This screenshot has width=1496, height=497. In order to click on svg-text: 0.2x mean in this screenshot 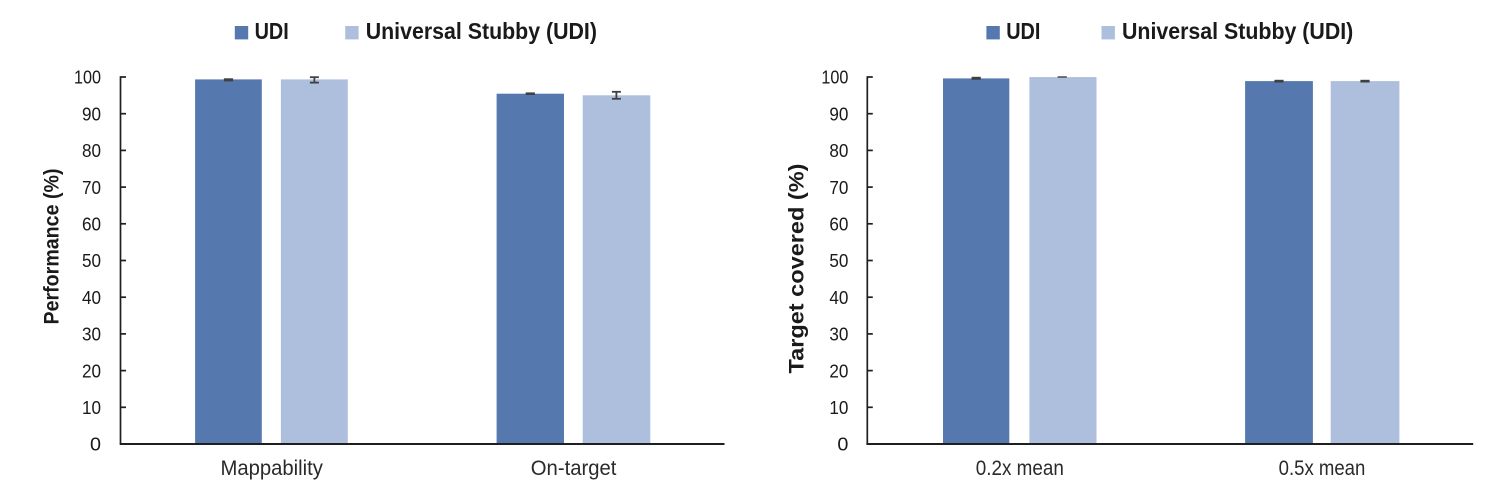, I will do `click(1020, 468)`.